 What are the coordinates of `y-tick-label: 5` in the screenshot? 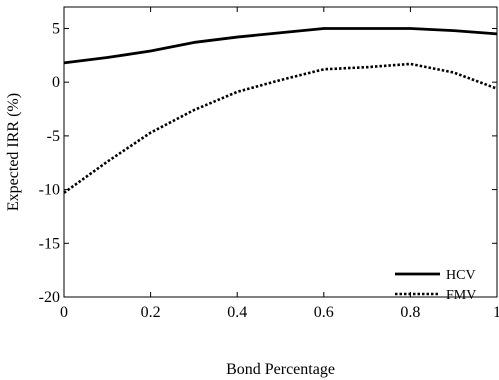 It's located at (56, 28).